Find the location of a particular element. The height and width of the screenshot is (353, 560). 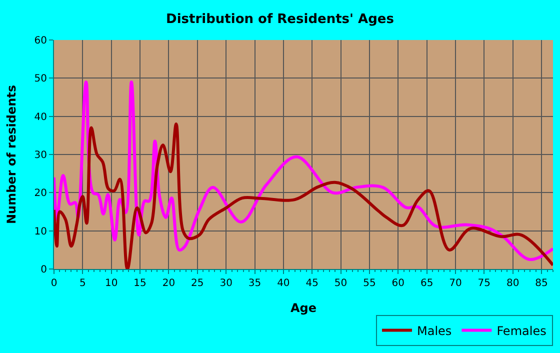

y-tick-label: 40 is located at coordinates (40, 117).